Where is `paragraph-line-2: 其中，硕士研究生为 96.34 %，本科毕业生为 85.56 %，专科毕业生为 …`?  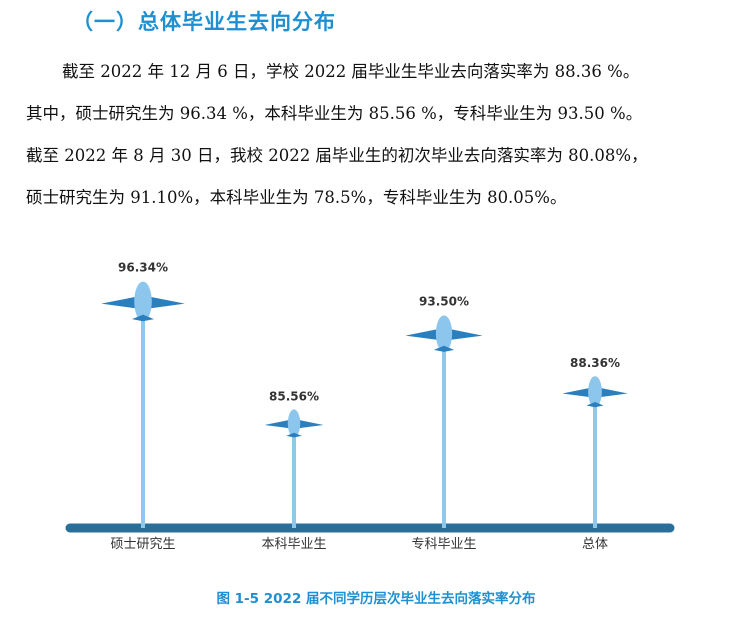
paragraph-line-2: 其中，硕士研究生为 96.34 %，本科毕业生为 85.56 %，专科毕业生为 … is located at coordinates (334, 113).